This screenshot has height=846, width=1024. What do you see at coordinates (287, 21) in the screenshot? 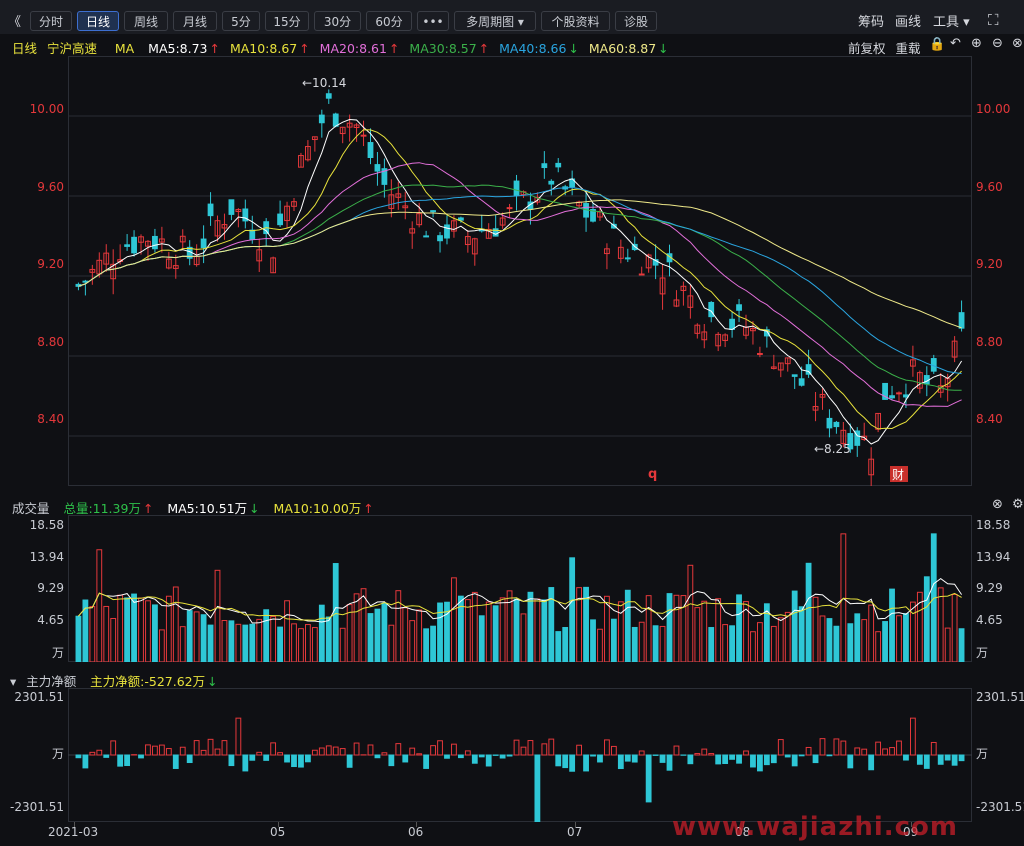
I see `period-button-5: 15分` at bounding box center [287, 21].